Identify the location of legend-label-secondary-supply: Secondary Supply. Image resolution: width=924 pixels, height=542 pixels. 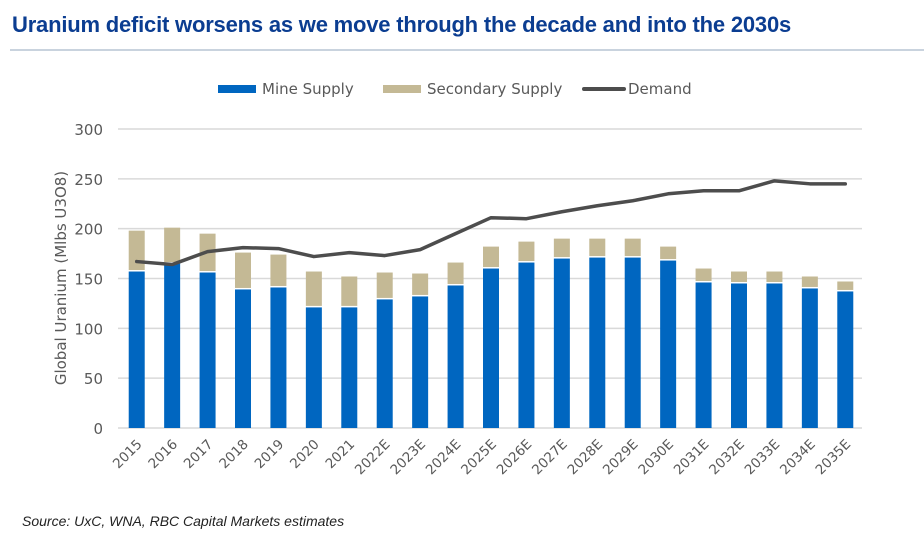
(495, 89).